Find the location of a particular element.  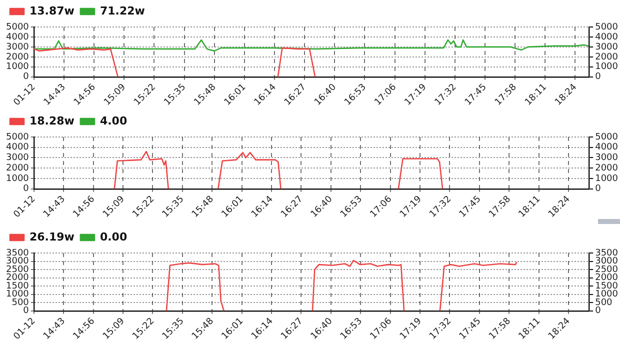

y-tick-label: 3500 is located at coordinates (18, 253).